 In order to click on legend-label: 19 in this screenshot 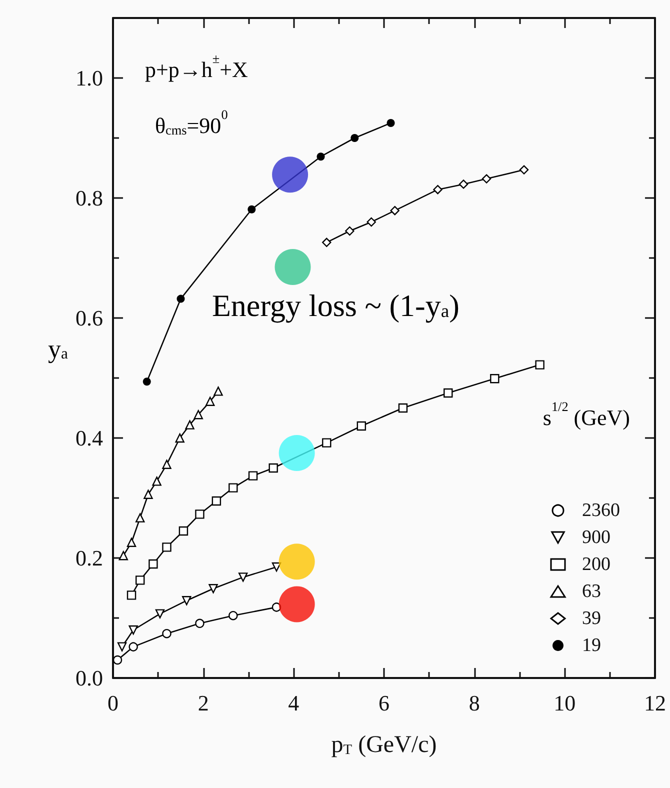, I will do `click(591, 645)`.